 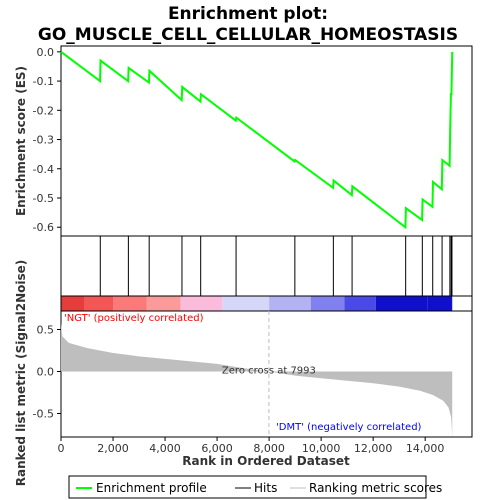 What do you see at coordinates (151, 488) in the screenshot?
I see `legend-profile-label: Enrichment profile` at bounding box center [151, 488].